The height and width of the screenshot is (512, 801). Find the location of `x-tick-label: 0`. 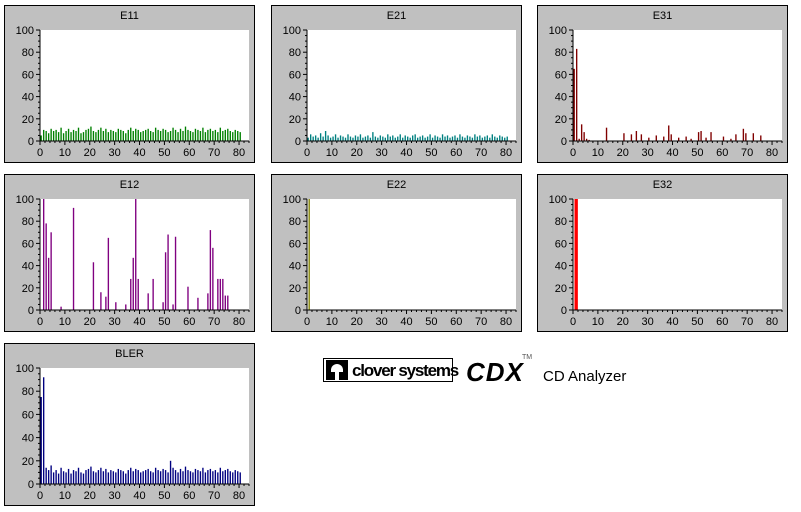

x-tick-label: 0 is located at coordinates (573, 322).